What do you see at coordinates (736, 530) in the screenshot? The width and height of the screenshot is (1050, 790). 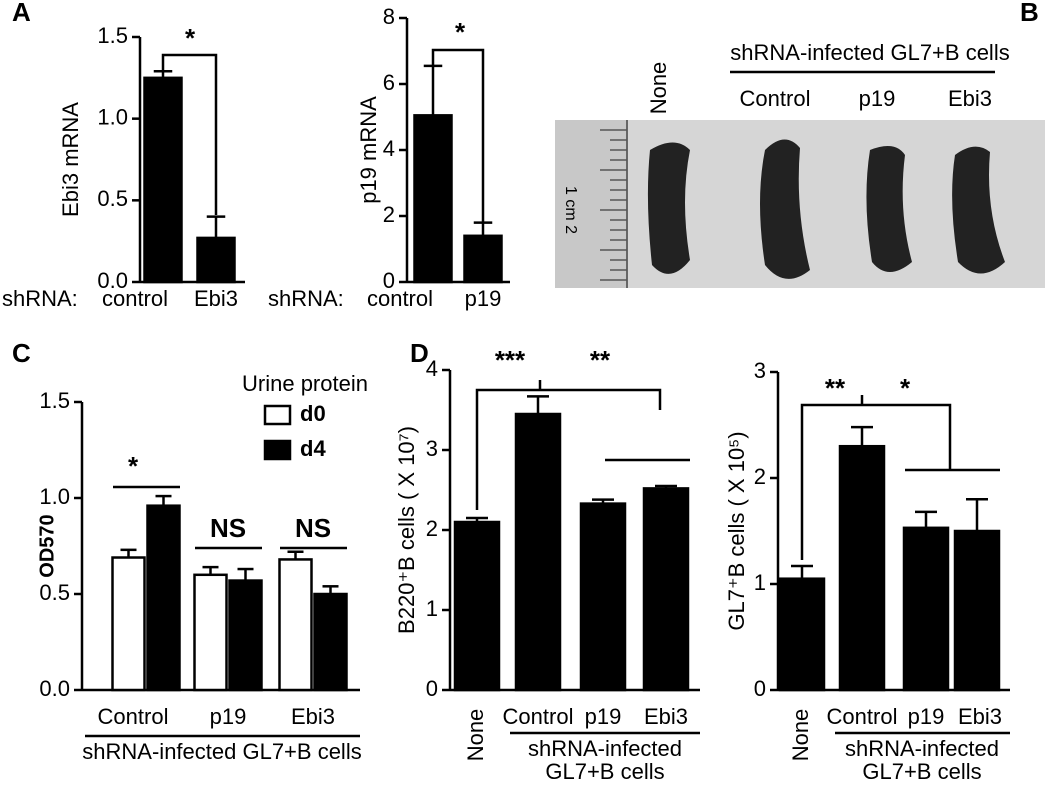 I see `y-axis-label: GL7⁺B cells ( X 10⁵)` at bounding box center [736, 530].